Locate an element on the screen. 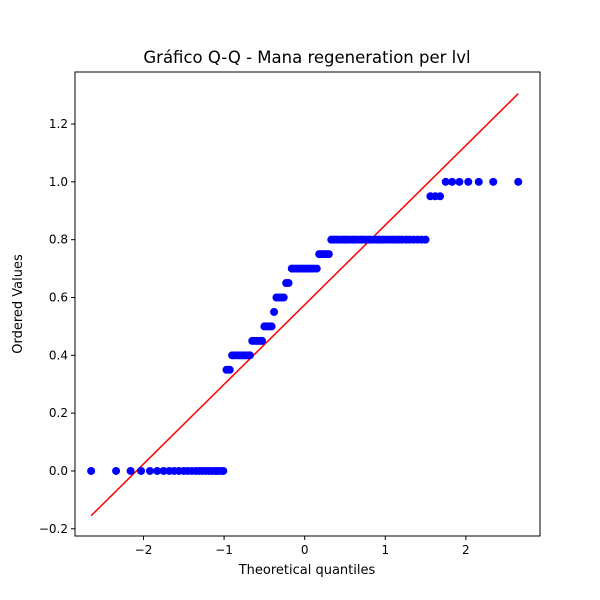 Image resolution: width=600 pixels, height=600 pixels. y-tick-label: 0.2 is located at coordinates (58, 413).